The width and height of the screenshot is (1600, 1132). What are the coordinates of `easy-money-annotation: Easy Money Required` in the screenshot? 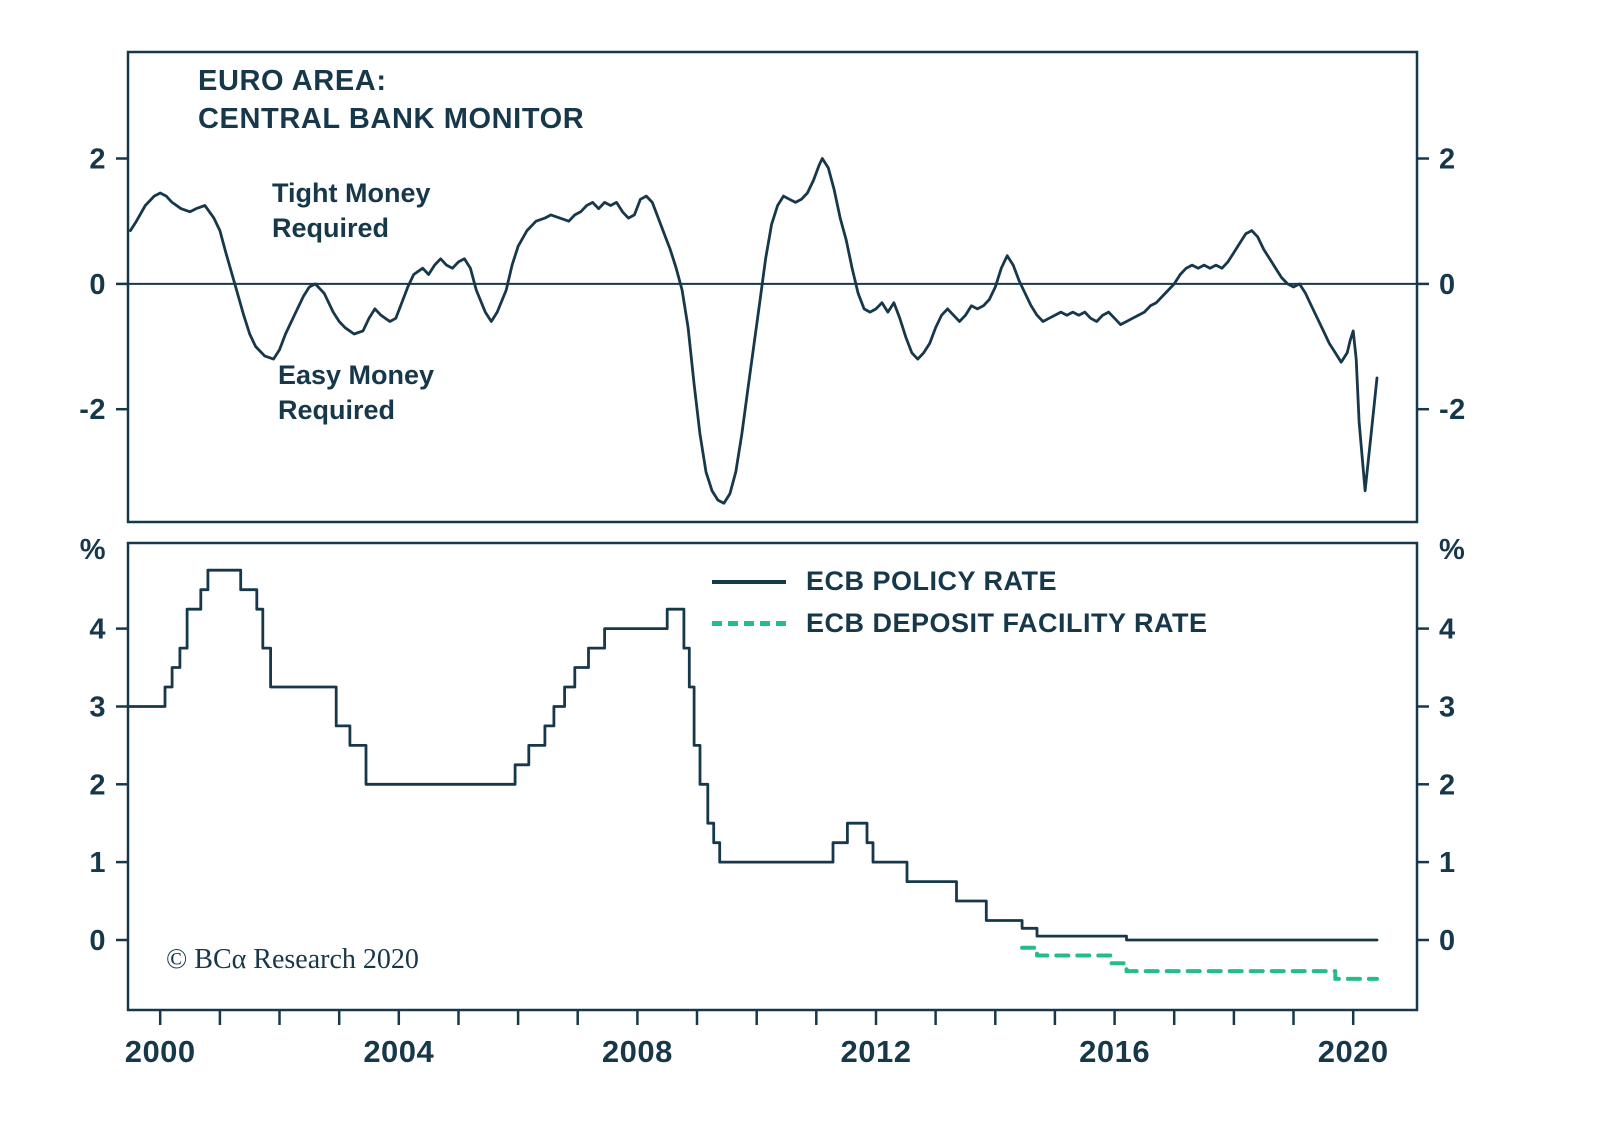 It's located at (356, 393).